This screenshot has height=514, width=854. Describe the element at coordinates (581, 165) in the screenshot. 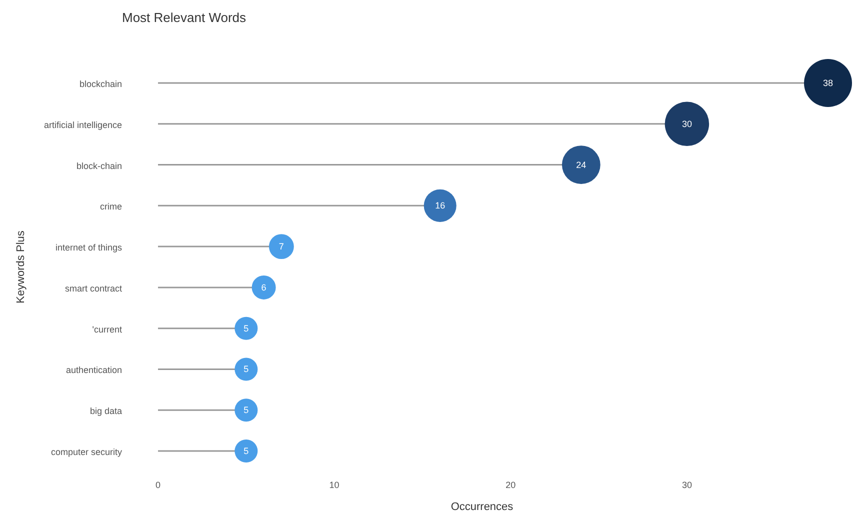

I see `data-label: 24` at that location.